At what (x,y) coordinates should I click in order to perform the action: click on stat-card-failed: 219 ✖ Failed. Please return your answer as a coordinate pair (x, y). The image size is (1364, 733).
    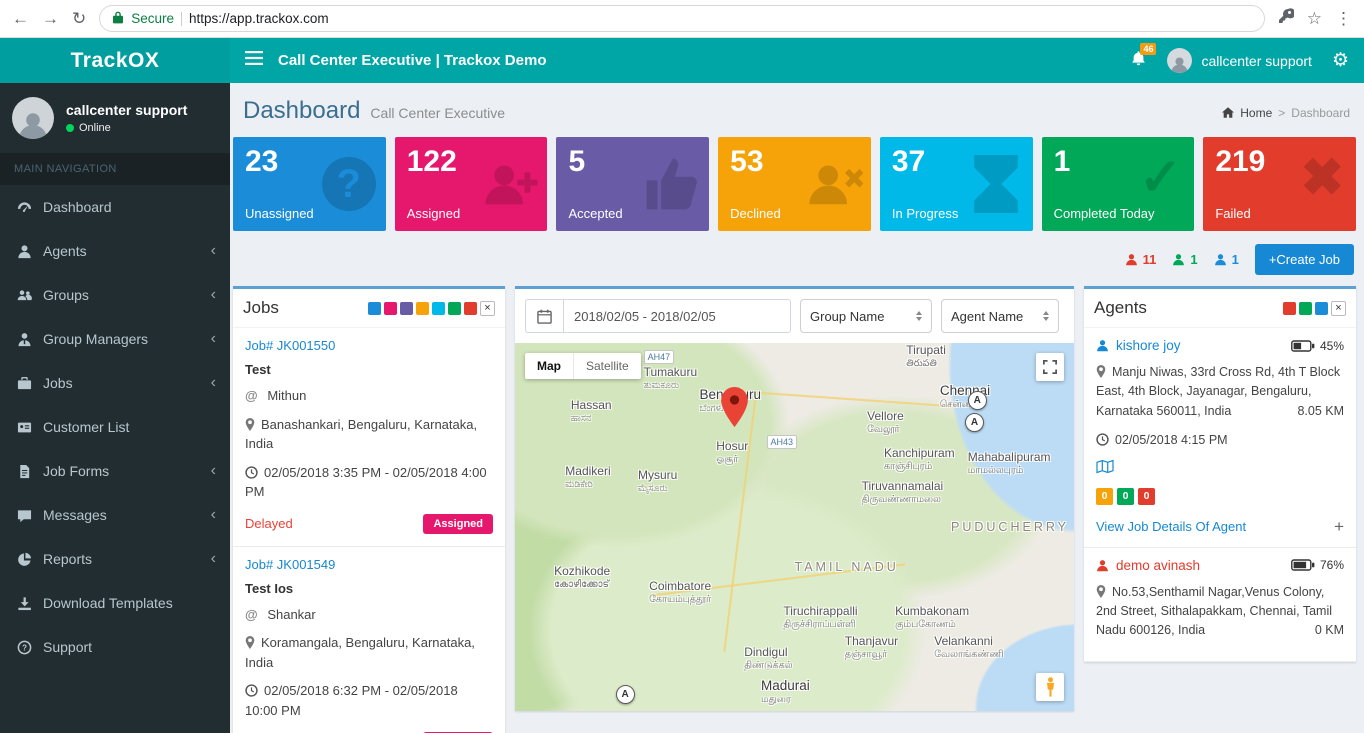
    Looking at the image, I should click on (1280, 184).